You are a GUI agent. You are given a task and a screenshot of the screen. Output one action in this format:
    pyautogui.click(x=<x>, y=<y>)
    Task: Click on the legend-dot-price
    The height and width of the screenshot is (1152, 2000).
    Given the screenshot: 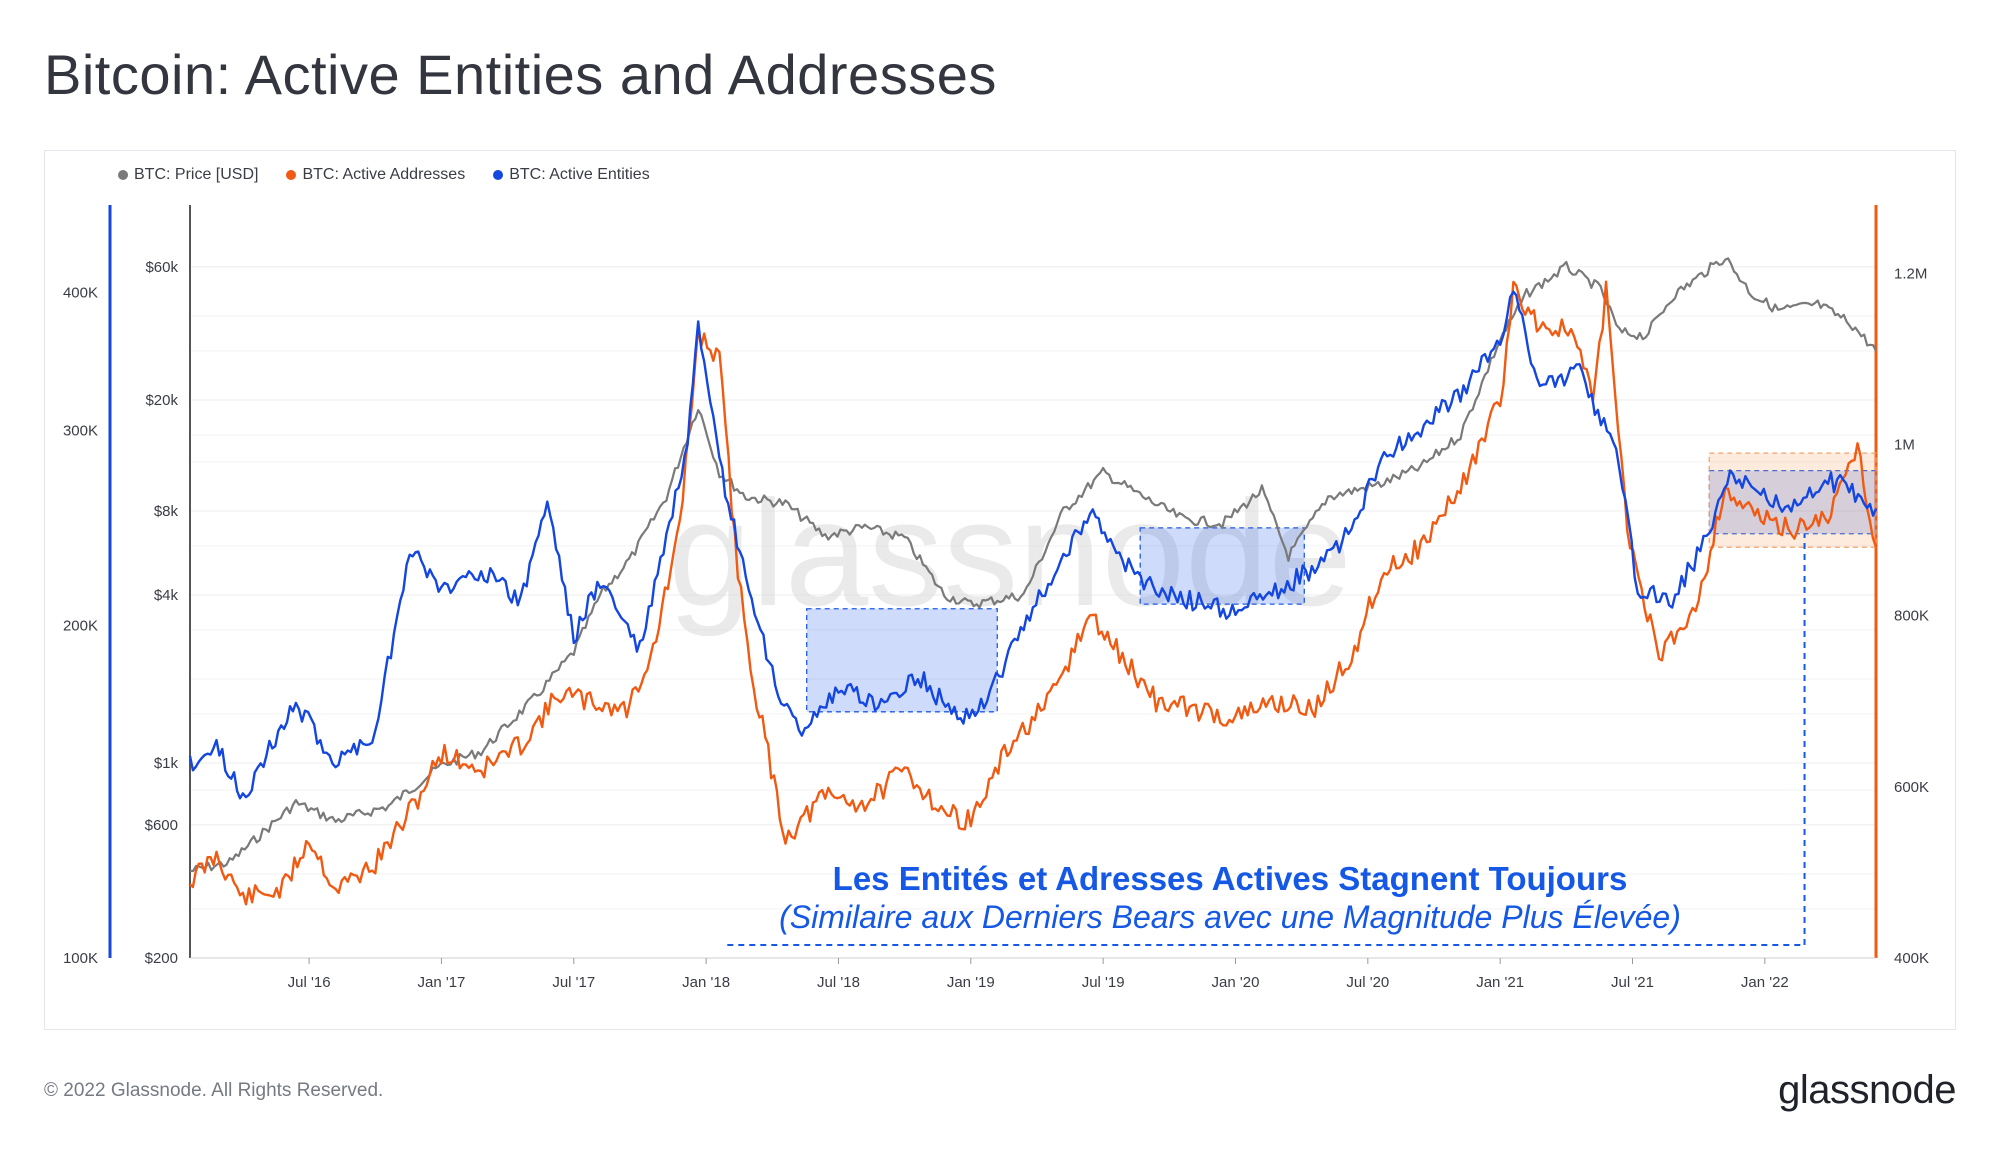 What is the action you would take?
    pyautogui.click(x=123, y=175)
    